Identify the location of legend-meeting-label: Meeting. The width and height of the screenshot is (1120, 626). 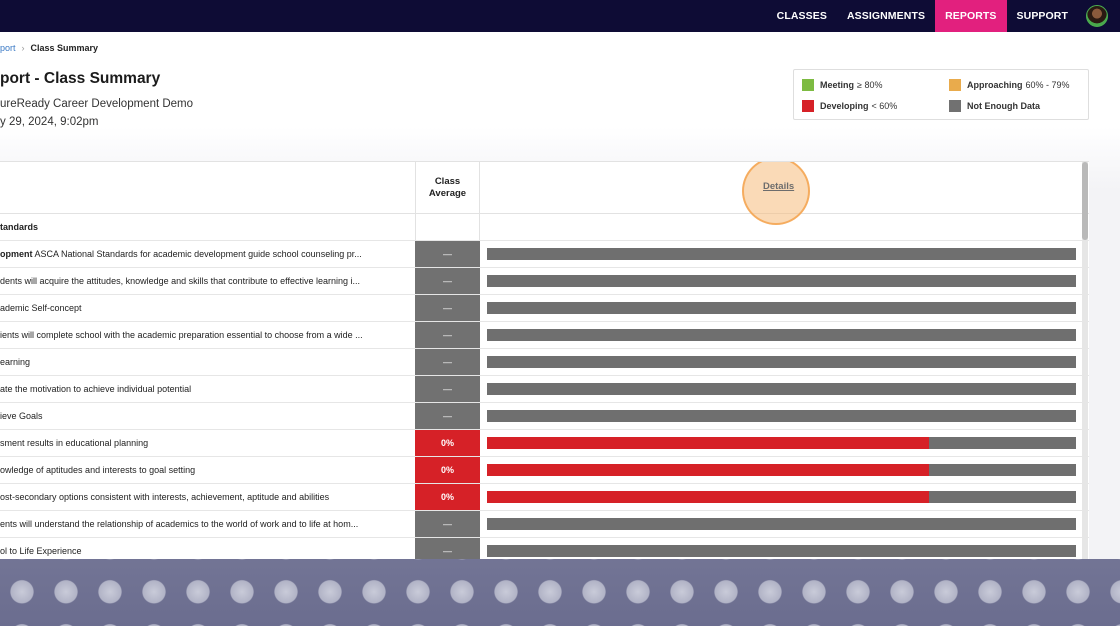
(837, 85).